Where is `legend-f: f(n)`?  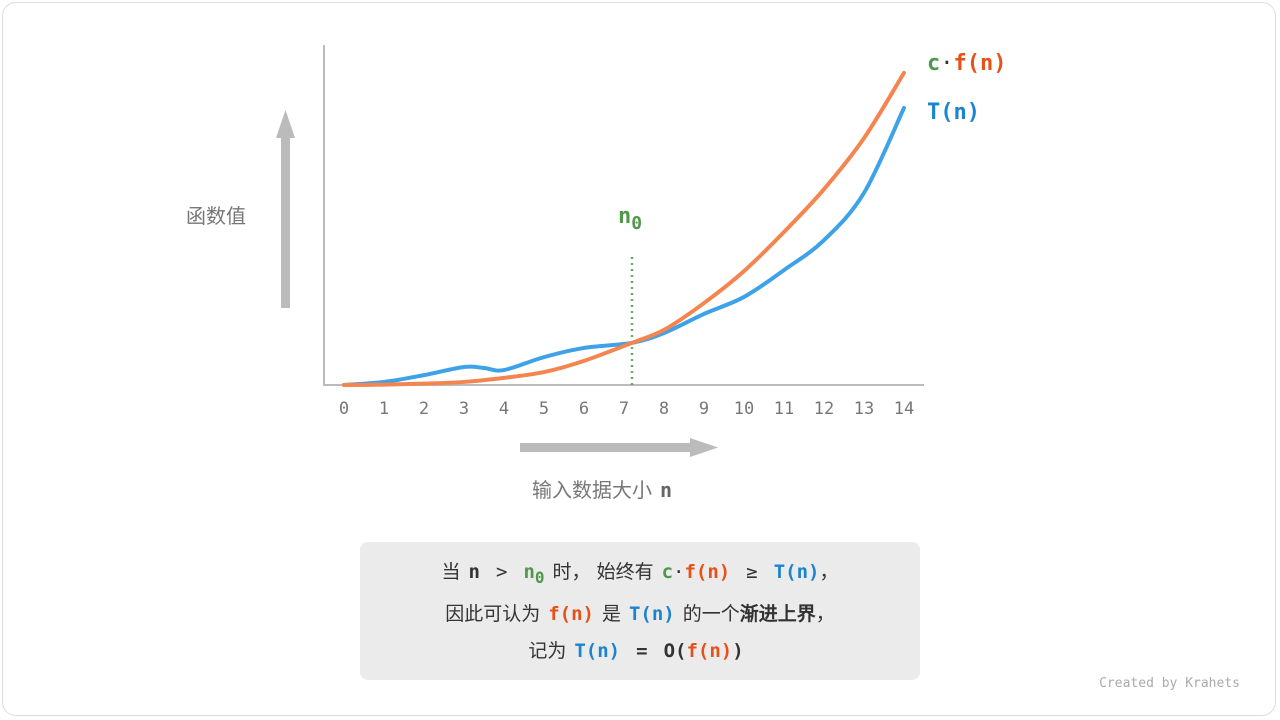
legend-f: f(n) is located at coordinates (980, 63).